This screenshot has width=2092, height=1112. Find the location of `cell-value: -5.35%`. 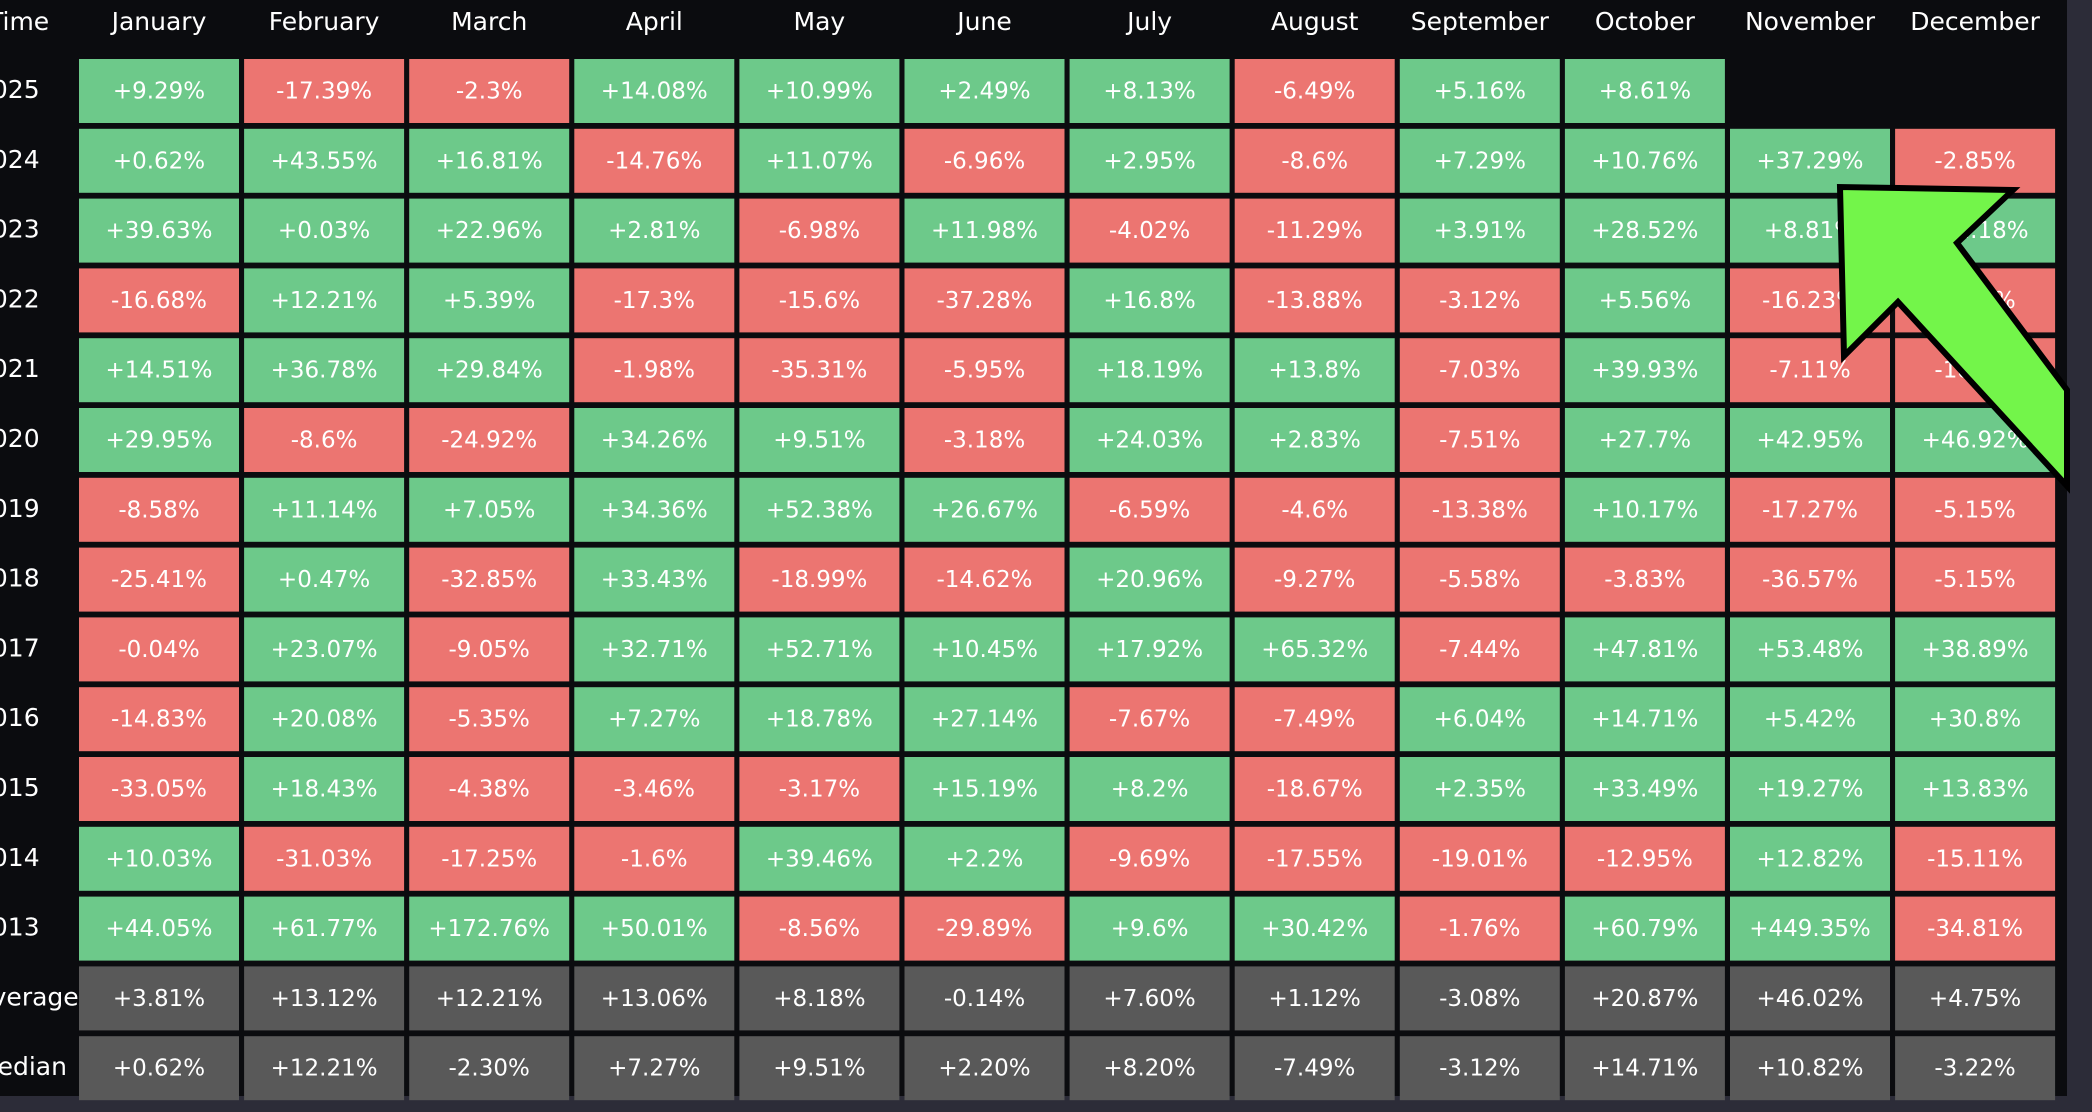

cell-value: -5.35% is located at coordinates (489, 720).